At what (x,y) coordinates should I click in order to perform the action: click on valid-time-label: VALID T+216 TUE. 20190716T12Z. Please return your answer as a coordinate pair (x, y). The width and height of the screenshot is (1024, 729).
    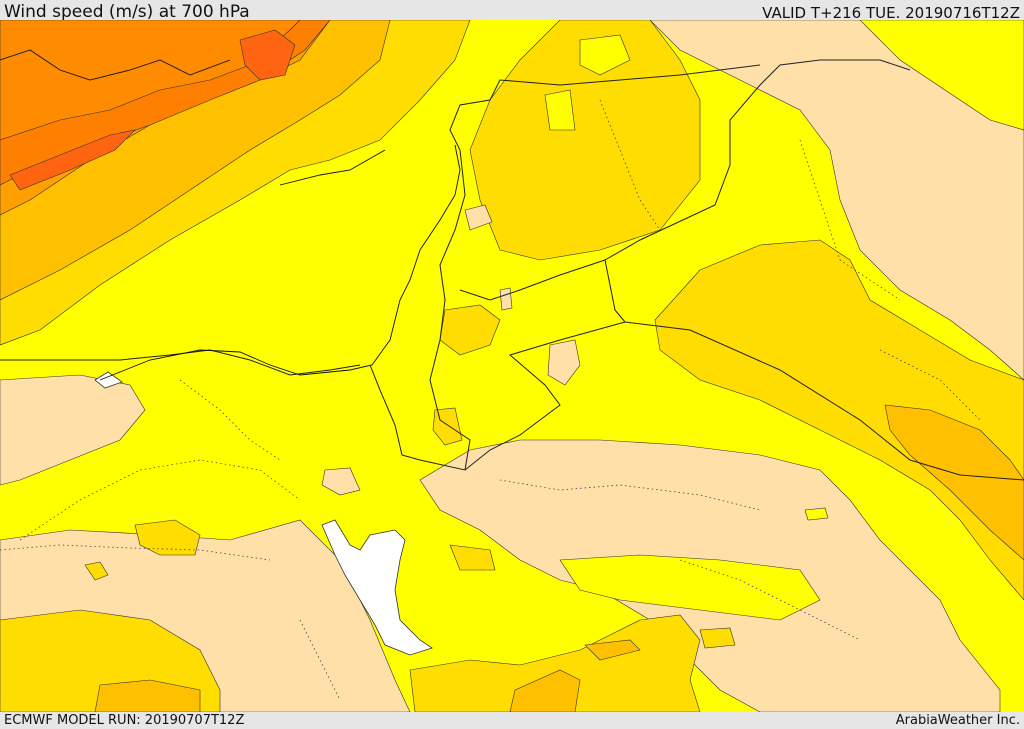
    Looking at the image, I should click on (891, 13).